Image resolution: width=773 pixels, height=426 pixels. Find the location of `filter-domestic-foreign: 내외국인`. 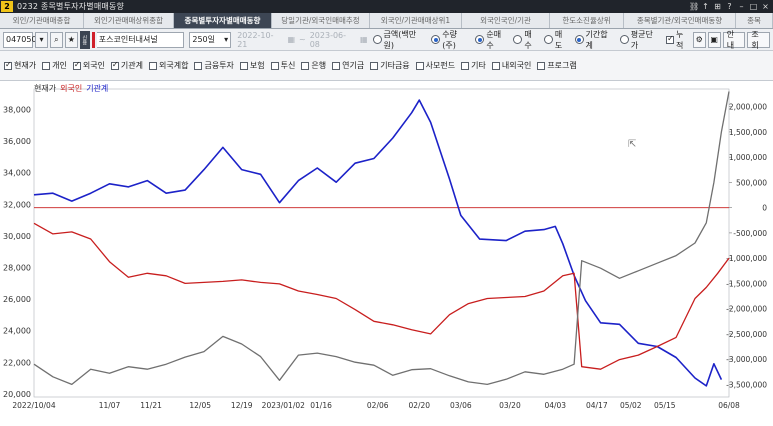

filter-domestic-foreign: 내외국인 is located at coordinates (511, 65).